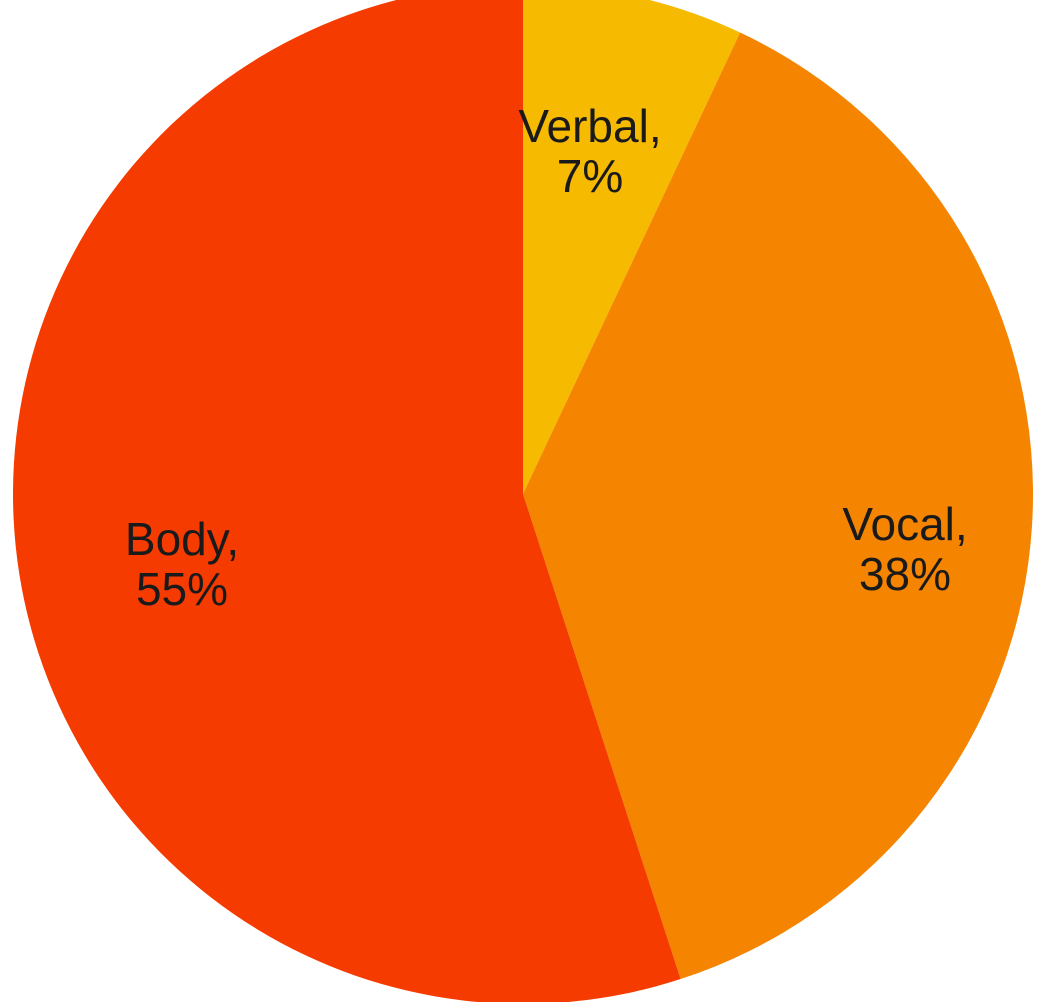 The image size is (1044, 1002). What do you see at coordinates (632, 247) in the screenshot?
I see `pie-slice-verbal` at bounding box center [632, 247].